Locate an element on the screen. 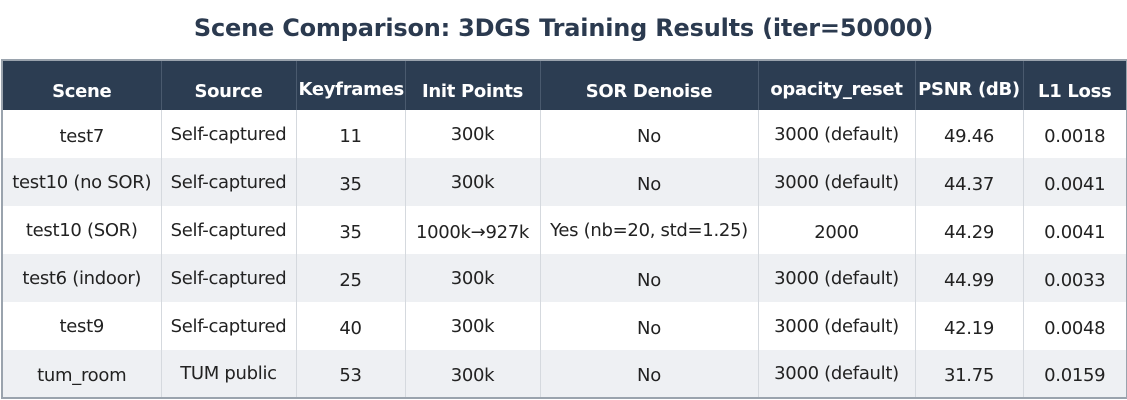 Image resolution: width=1127 pixels, height=400 pixels. cell-keyframes: 11 is located at coordinates (351, 134).